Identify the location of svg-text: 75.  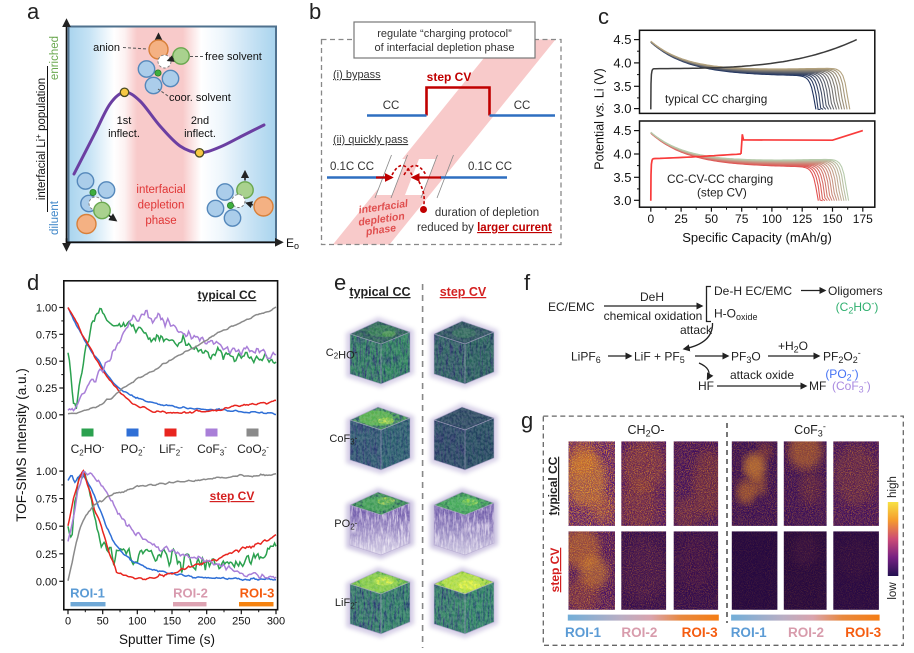
(742, 219).